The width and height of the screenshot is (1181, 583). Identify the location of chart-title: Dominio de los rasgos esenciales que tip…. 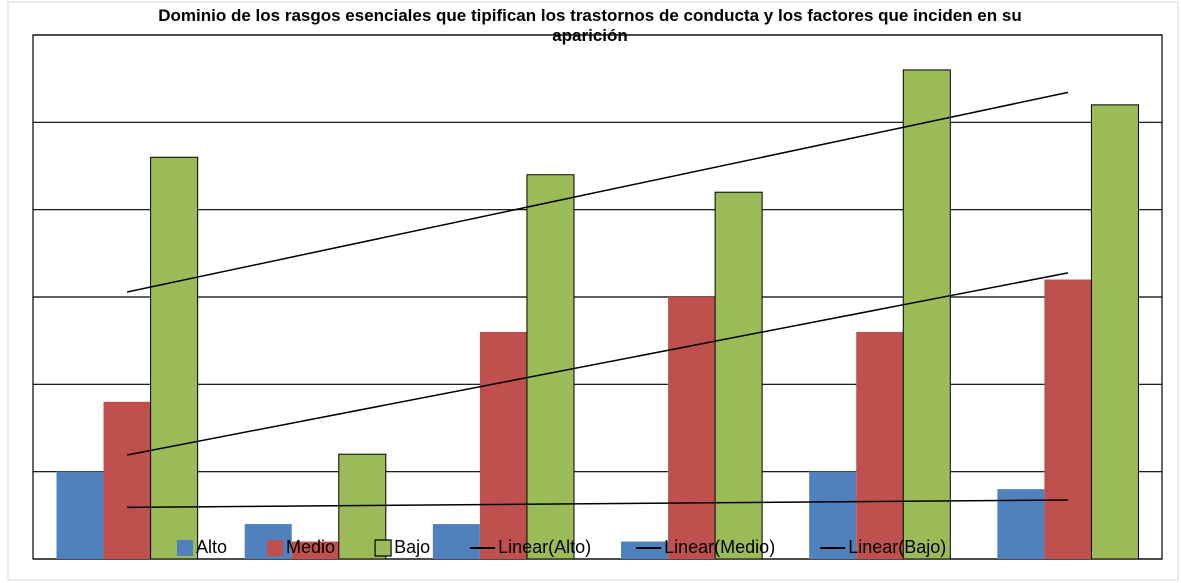
(590, 25).